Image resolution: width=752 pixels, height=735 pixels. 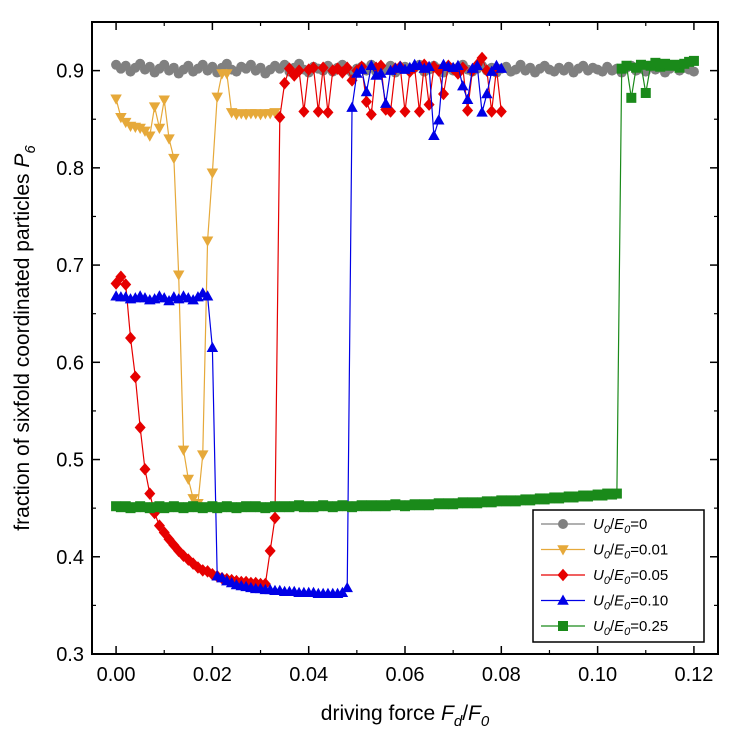 What do you see at coordinates (649, 550) in the screenshot?
I see `legend-part-val: =0.01` at bounding box center [649, 550].